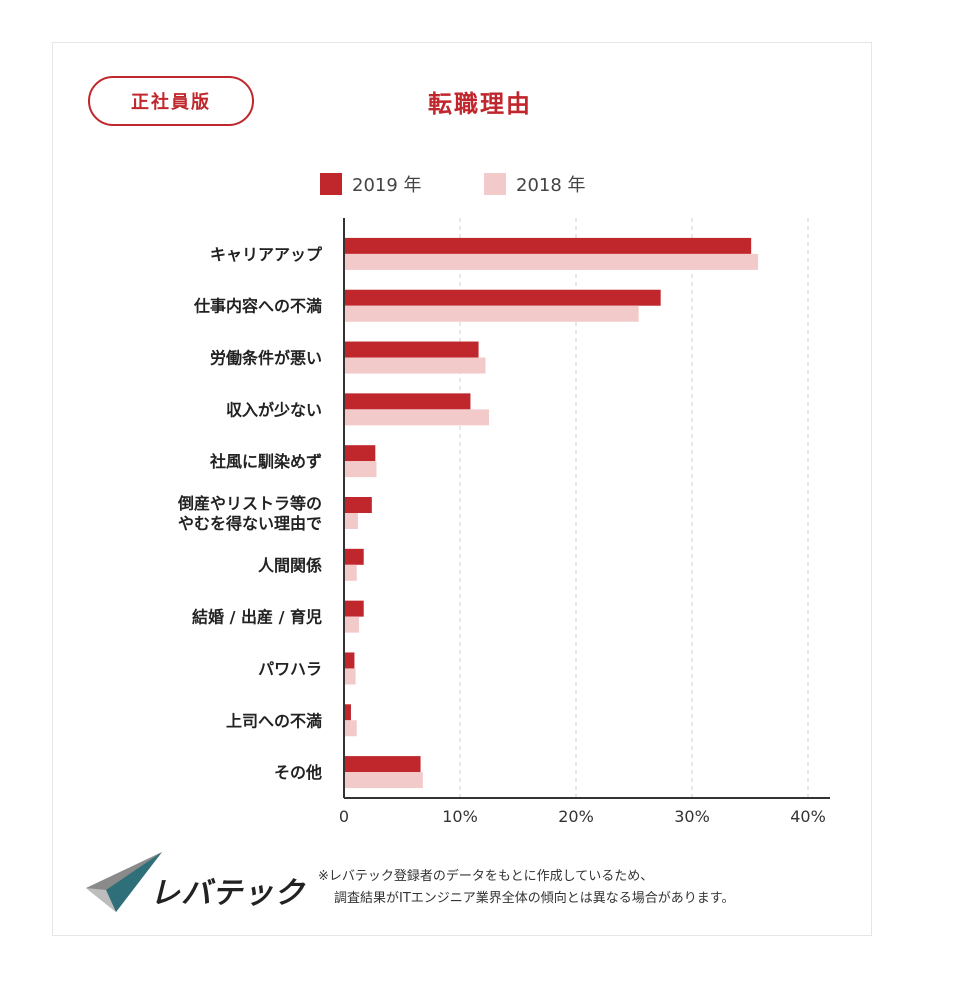 This screenshot has height=984, width=966. Describe the element at coordinates (495, 184) in the screenshot. I see `legend-swatch-2018` at that location.